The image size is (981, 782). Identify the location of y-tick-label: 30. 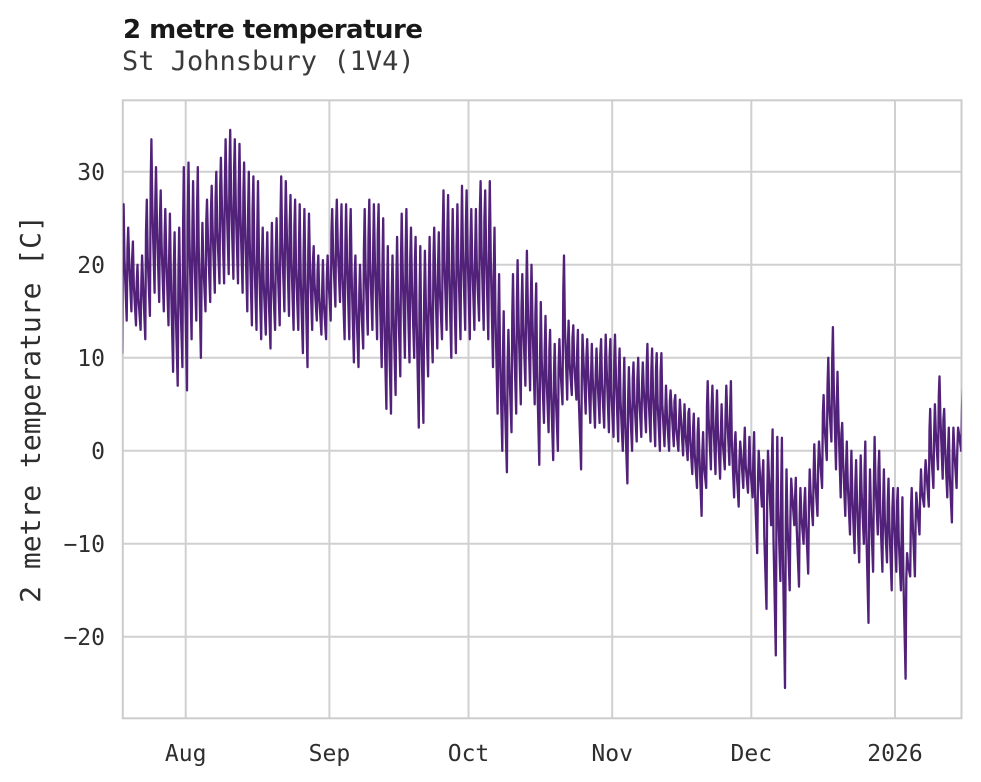
(91, 173).